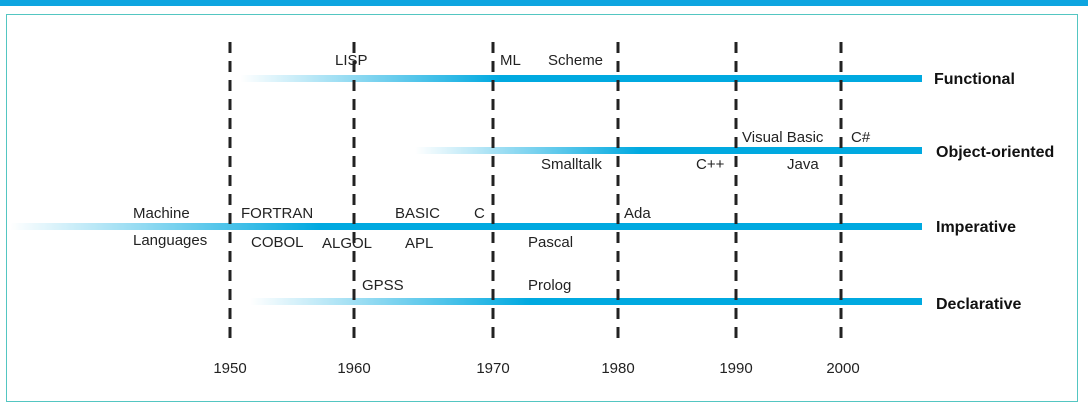  Describe the element at coordinates (586, 301) in the screenshot. I see `declarative-bar` at that location.